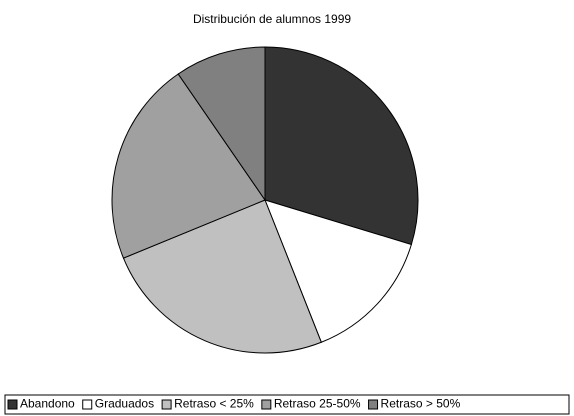 The height and width of the screenshot is (416, 574). I want to click on legend-label: Retraso > 50%, so click(421, 404).